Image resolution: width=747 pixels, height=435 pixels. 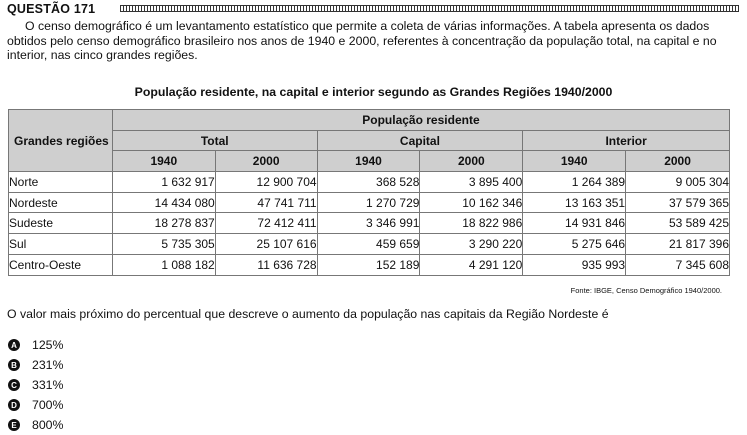 What do you see at coordinates (14, 345) in the screenshot?
I see `option-letter-bullet: A` at bounding box center [14, 345].